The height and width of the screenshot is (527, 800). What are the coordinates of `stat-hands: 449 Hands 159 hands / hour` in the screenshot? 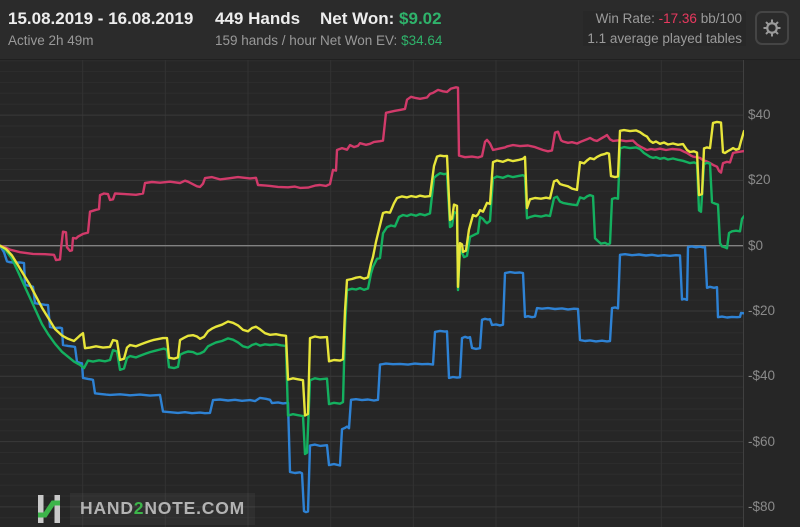 It's located at (265, 28).